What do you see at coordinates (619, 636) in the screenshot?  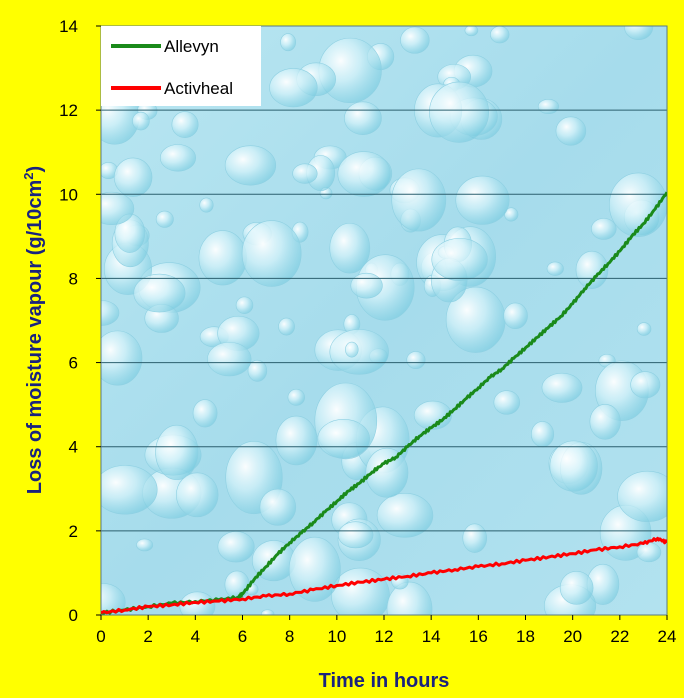 I see `x-tick-label: 22` at bounding box center [619, 636].